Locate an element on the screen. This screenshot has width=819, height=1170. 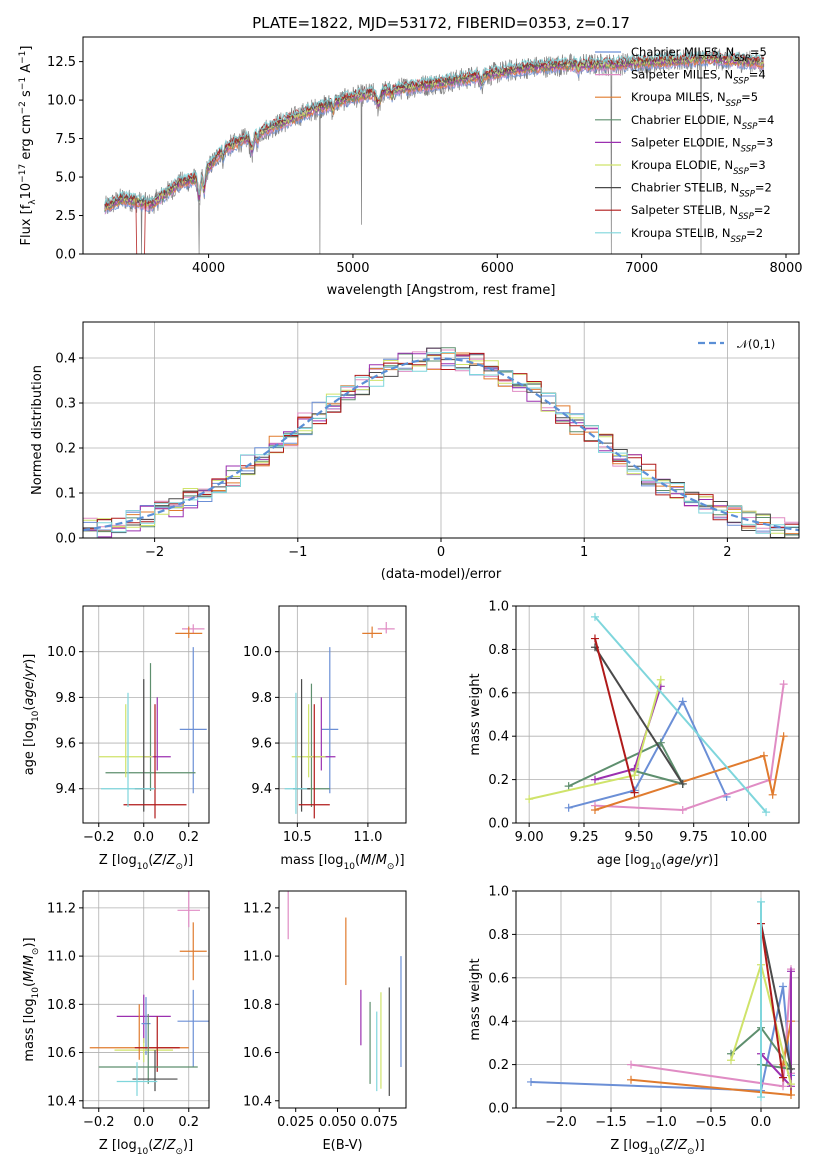
legend-entry: Kroupa MILES, NSSP=5 is located at coordinates (694, 99).